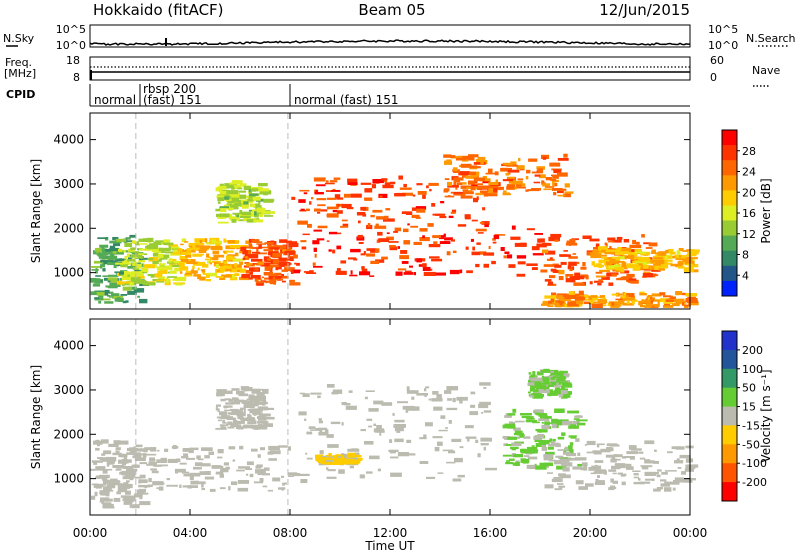 The image size is (800, 554). Describe the element at coordinates (389, 42) in the screenshot. I see `sky-noise-trace` at that location.